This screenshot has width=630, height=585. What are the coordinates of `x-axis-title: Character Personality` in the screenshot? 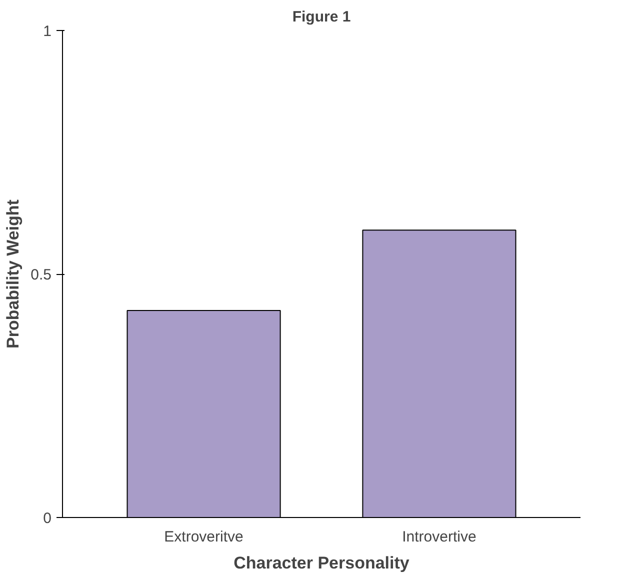 It's located at (322, 563).